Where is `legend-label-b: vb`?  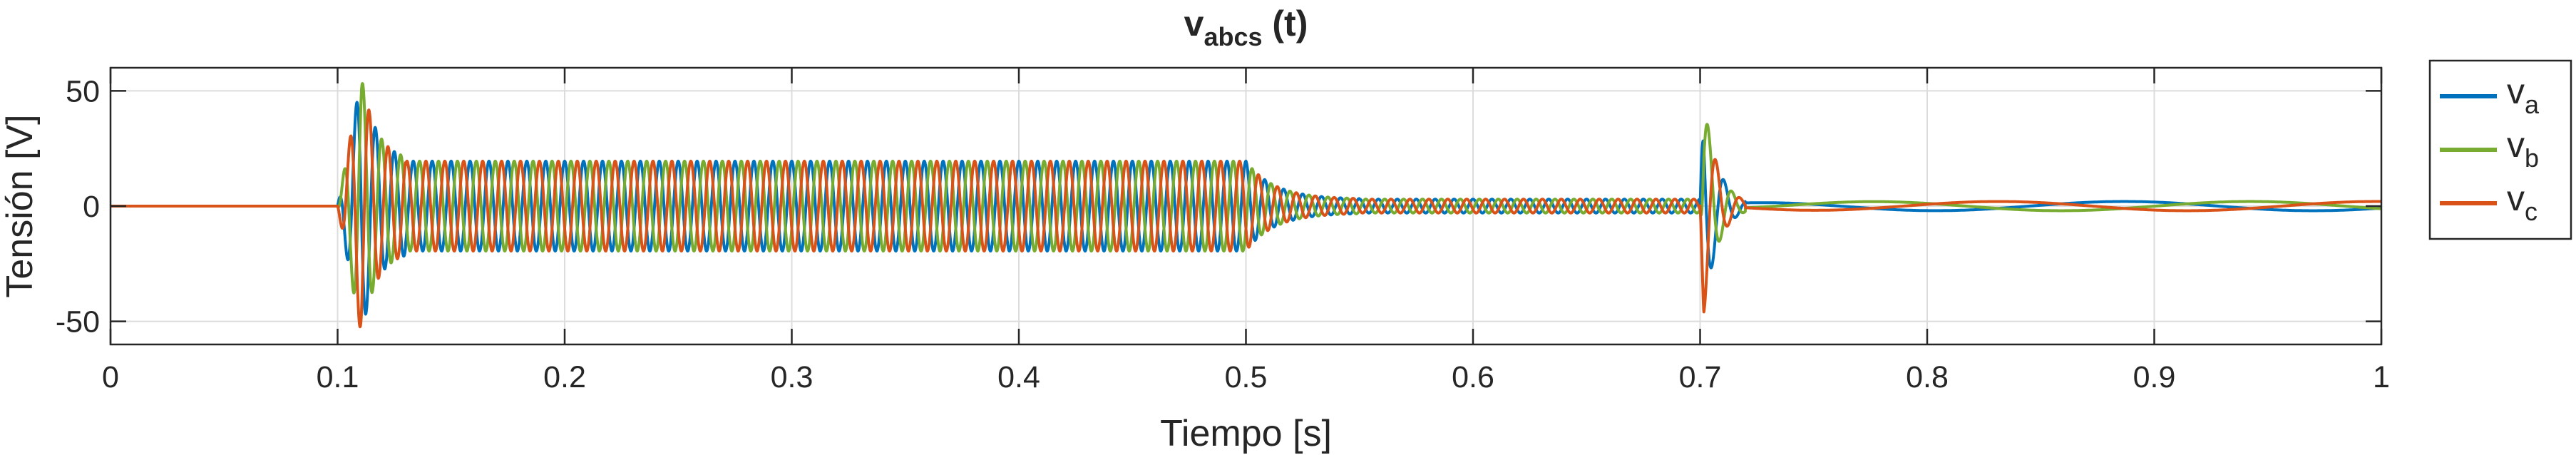 legend-label-b: vb is located at coordinates (2523, 149).